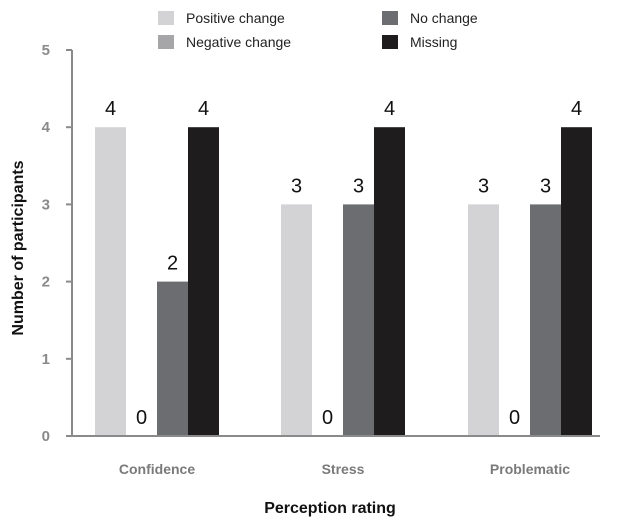 This screenshot has width=618, height=519. I want to click on bar-stress-missing, so click(389, 281).